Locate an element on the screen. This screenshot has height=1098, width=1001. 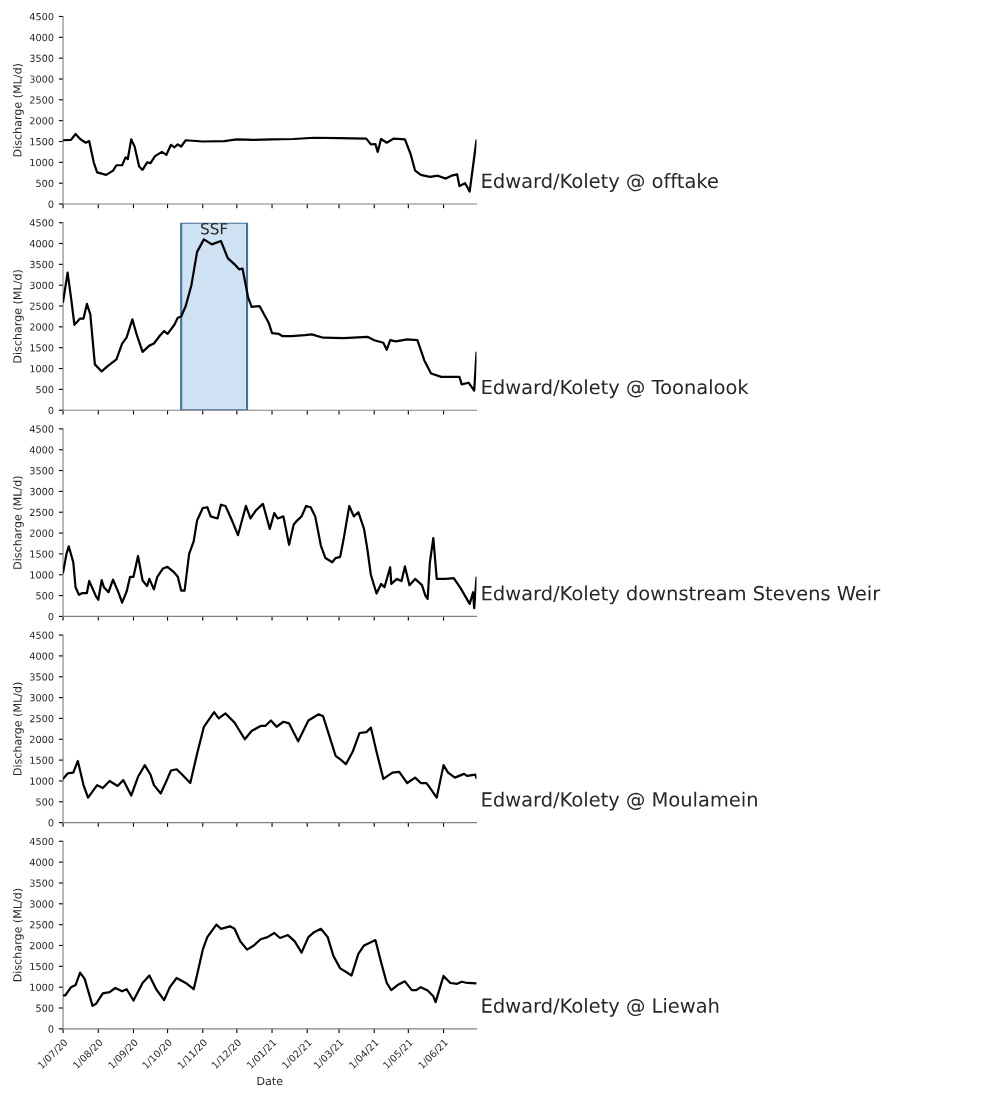
text: Edward/Kolety @ Liewah is located at coordinates (600, 1007).